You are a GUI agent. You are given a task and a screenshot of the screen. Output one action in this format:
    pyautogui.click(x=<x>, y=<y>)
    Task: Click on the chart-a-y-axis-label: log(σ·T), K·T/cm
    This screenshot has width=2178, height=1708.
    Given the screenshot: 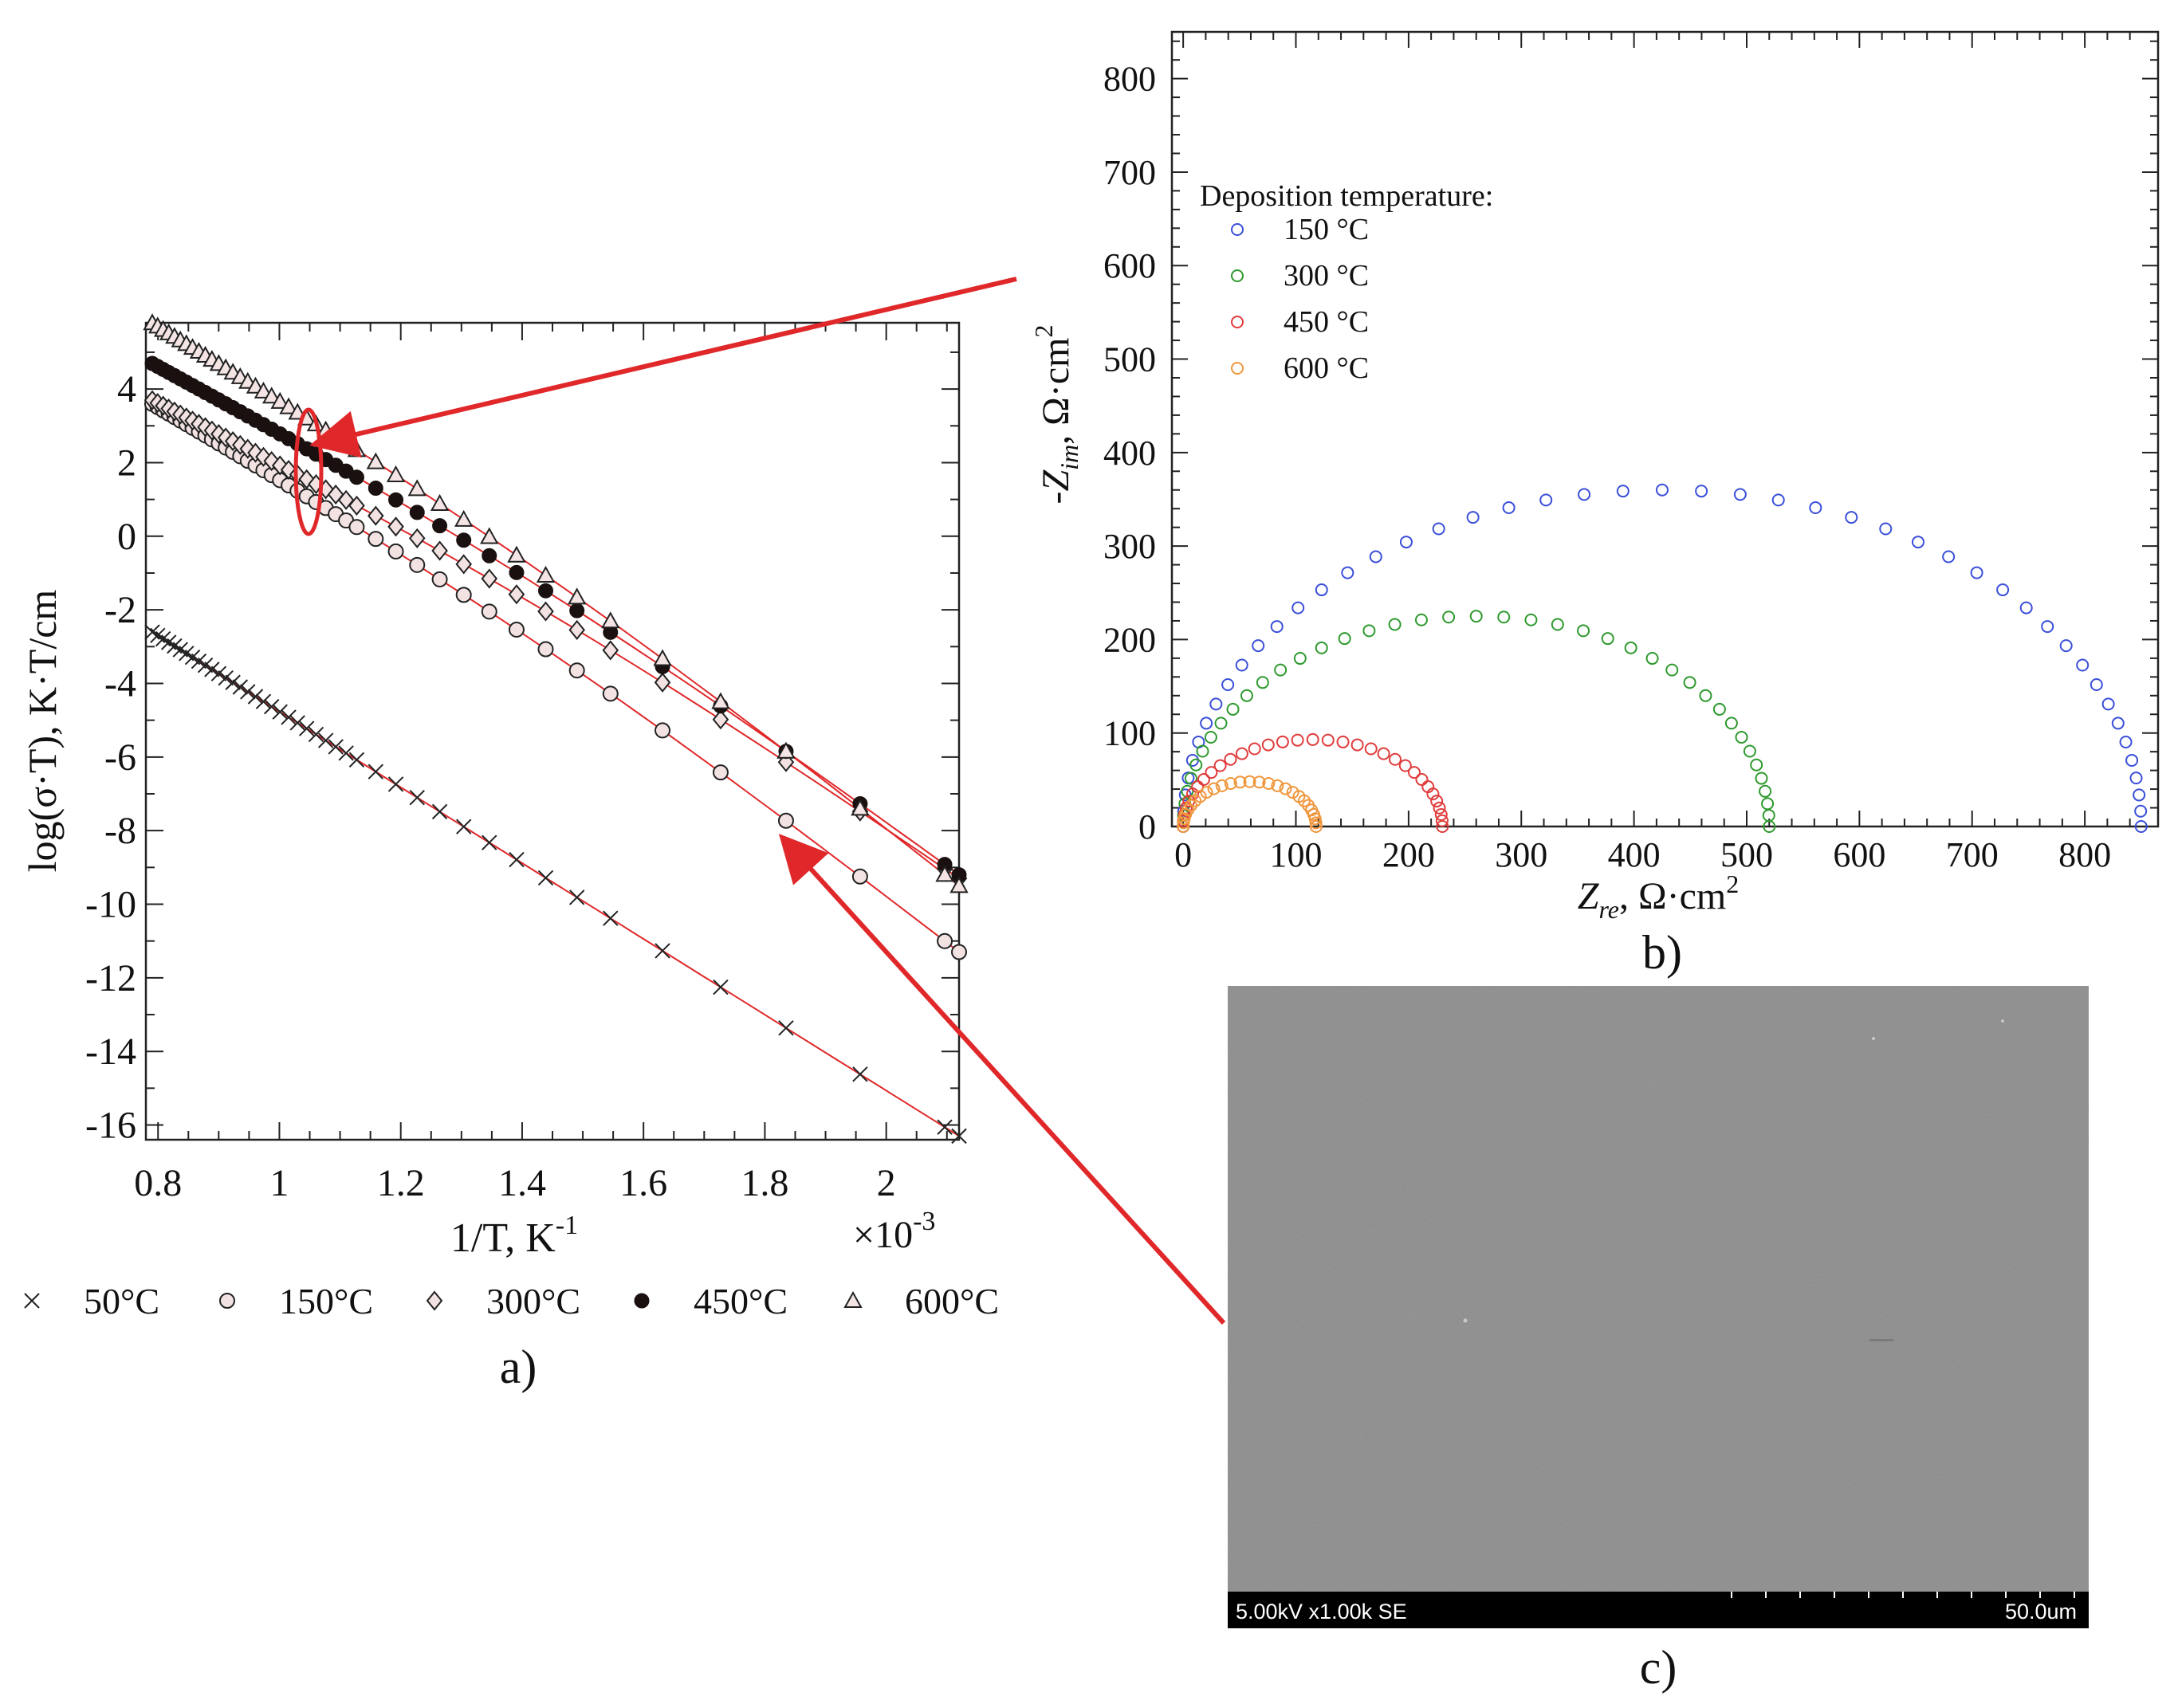 What is the action you would take?
    pyautogui.click(x=42, y=731)
    